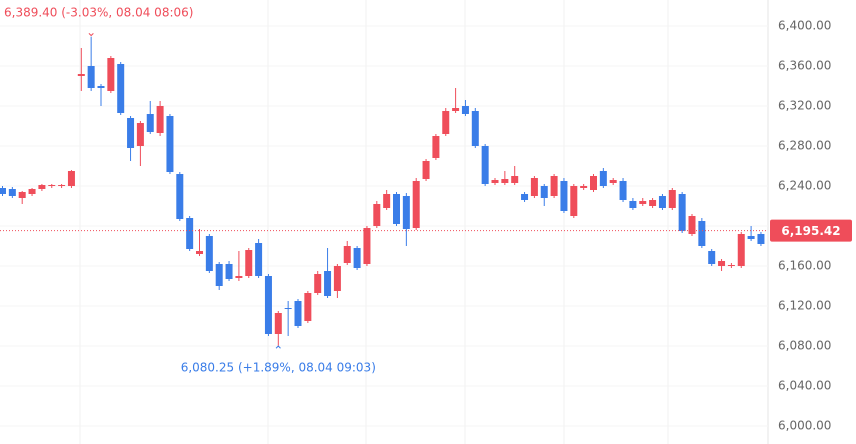 The image size is (856, 444). Describe the element at coordinates (804, 306) in the screenshot. I see `y-tick-label: 6,120.00` at that location.